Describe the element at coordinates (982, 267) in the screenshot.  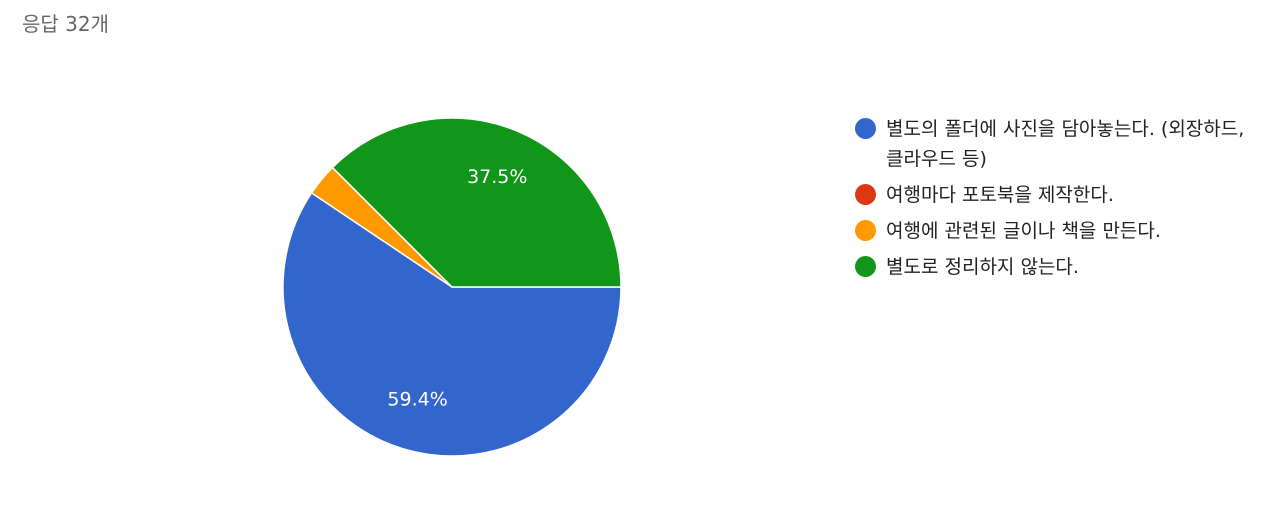
I see `legend-label: 별도로 정리하지 않는다.` at that location.